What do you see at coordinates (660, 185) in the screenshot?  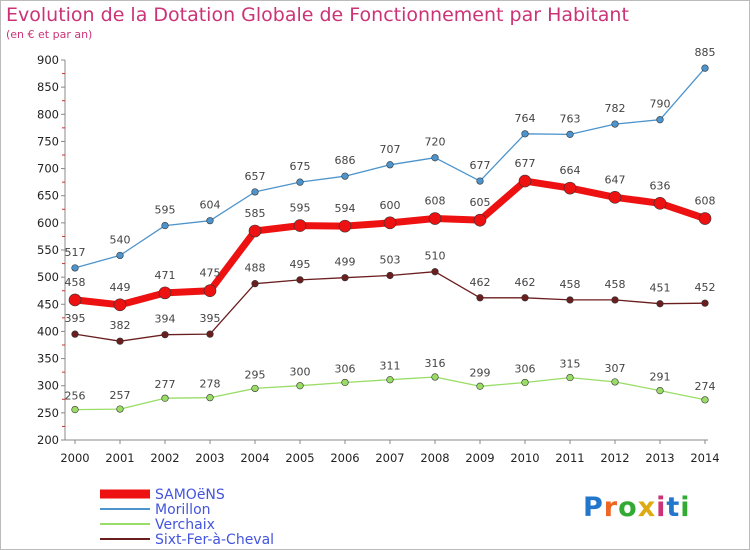 I see `data-label-samoens: 636` at bounding box center [660, 185].